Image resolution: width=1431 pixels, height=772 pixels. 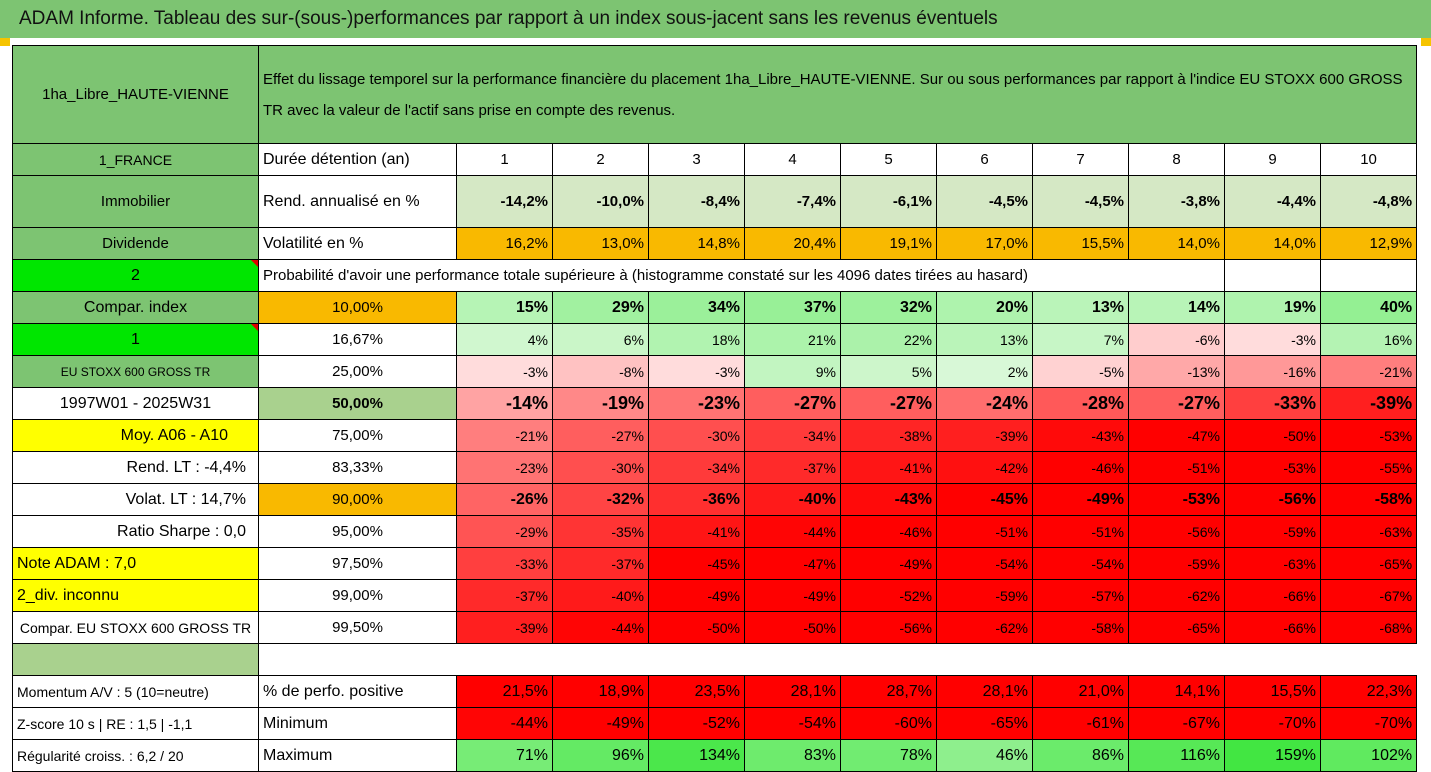 What do you see at coordinates (357, 403) in the screenshot?
I see `quantile-pct: 50,00%` at bounding box center [357, 403].